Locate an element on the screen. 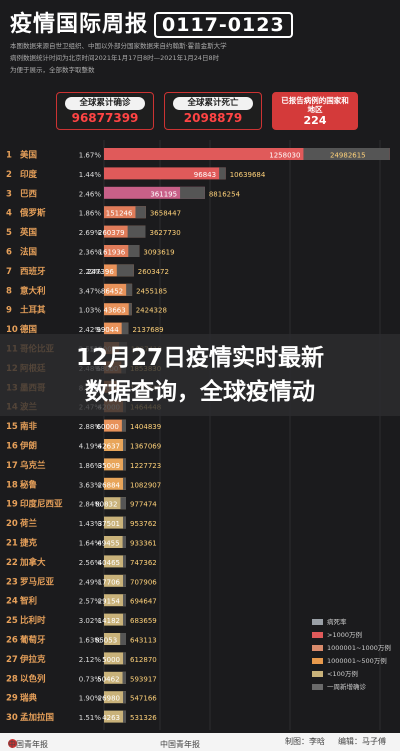  source-note-3: 为便于展示，全部数字取整数 is located at coordinates (52, 70).